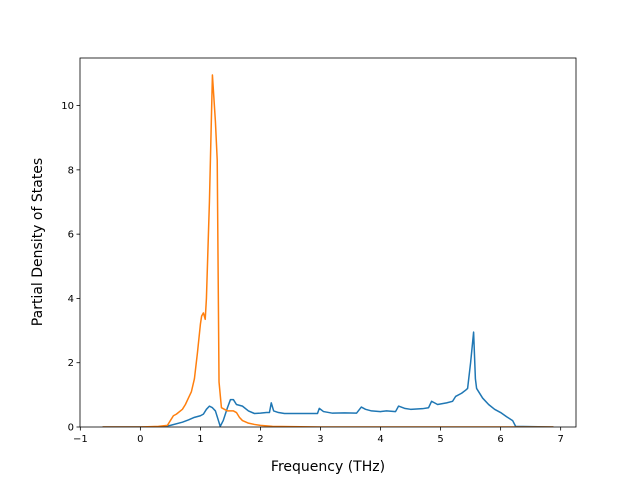  What do you see at coordinates (140, 439) in the screenshot?
I see `x-tick-label: 0` at bounding box center [140, 439].